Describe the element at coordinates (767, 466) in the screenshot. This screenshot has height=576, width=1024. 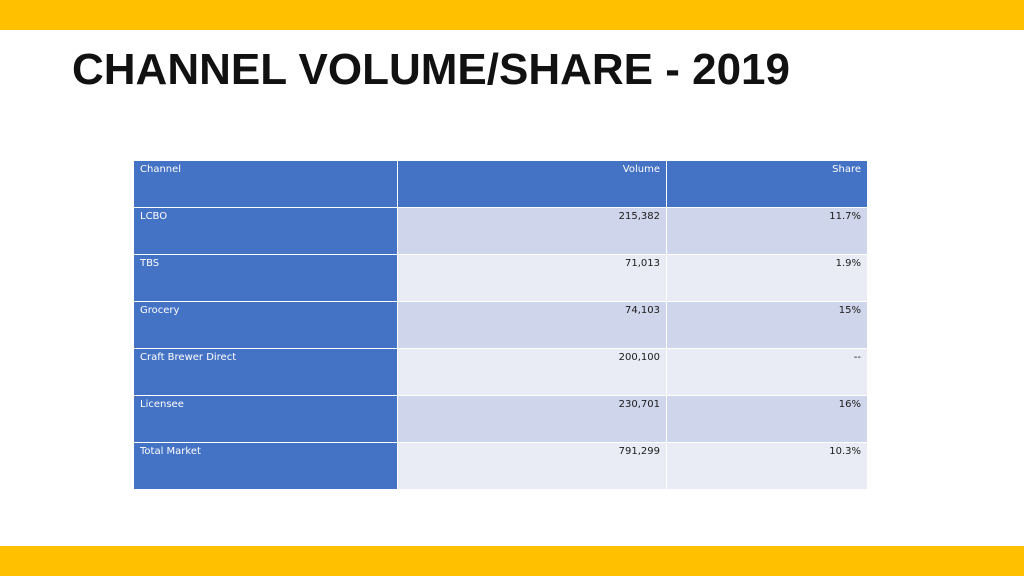
I see `row-share: 10.3%` at that location.